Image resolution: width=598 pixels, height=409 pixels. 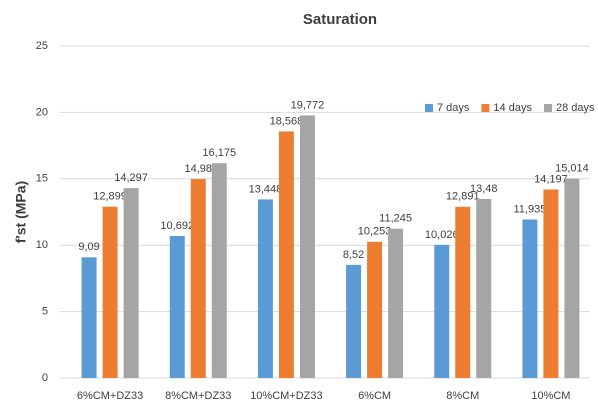 I want to click on value-label: 13,448, so click(x=266, y=189).